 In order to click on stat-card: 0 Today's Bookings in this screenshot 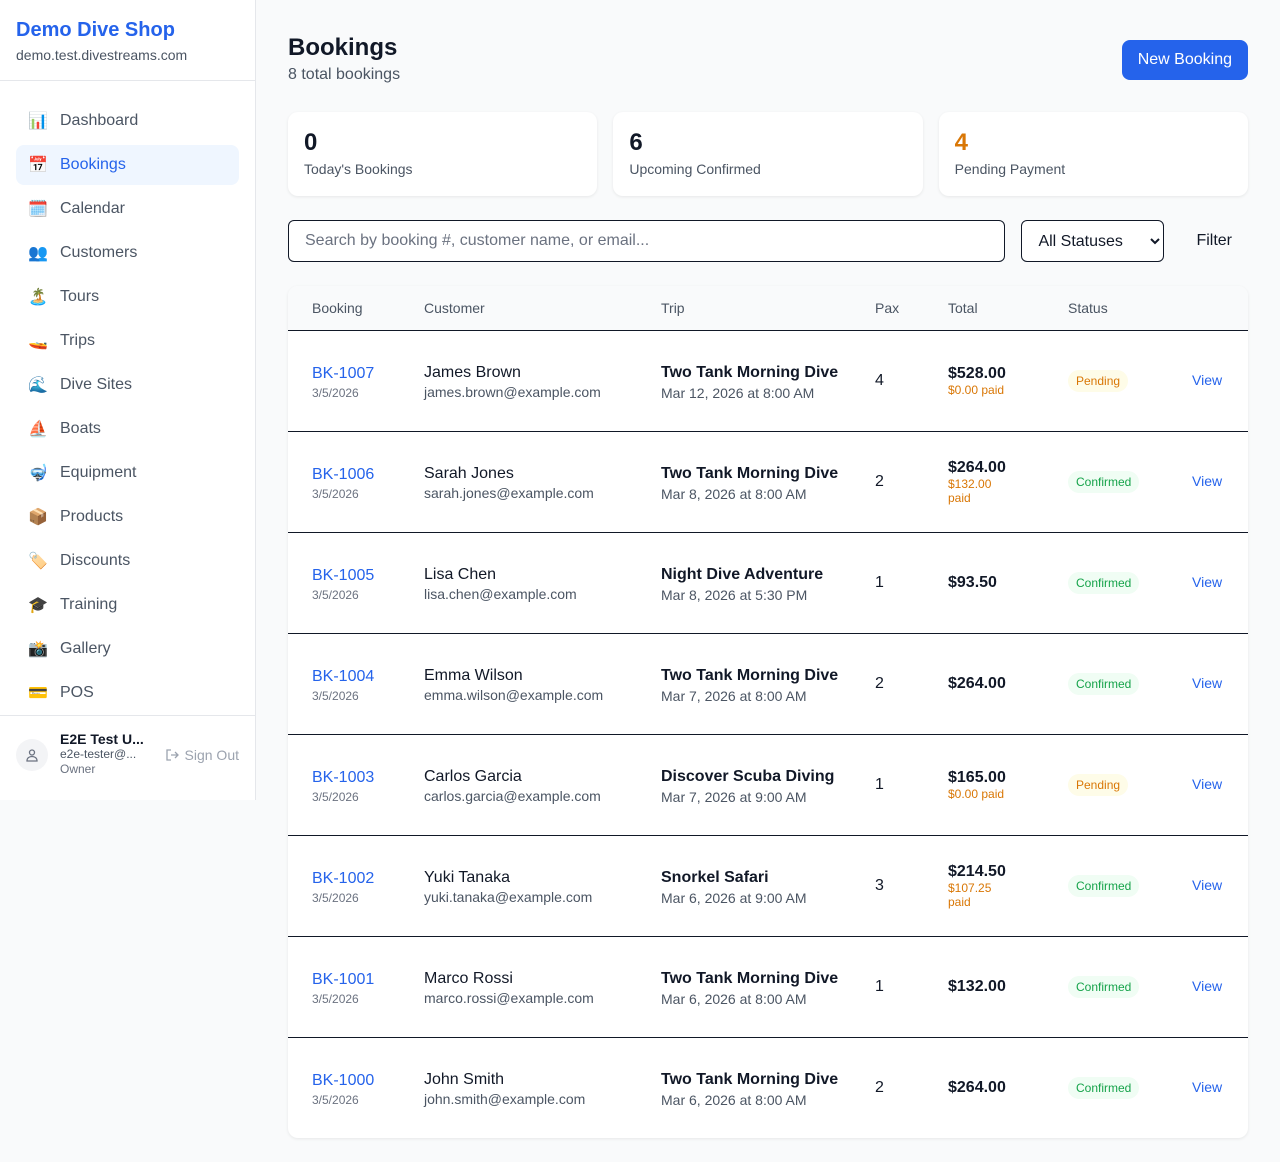, I will do `click(443, 154)`.